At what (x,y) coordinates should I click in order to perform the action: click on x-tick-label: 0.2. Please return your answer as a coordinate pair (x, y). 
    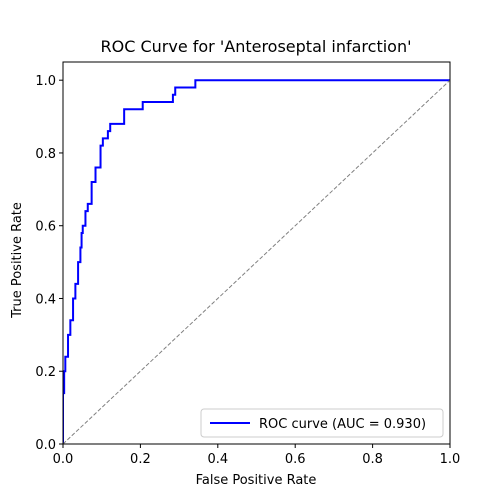
    Looking at the image, I should click on (140, 459).